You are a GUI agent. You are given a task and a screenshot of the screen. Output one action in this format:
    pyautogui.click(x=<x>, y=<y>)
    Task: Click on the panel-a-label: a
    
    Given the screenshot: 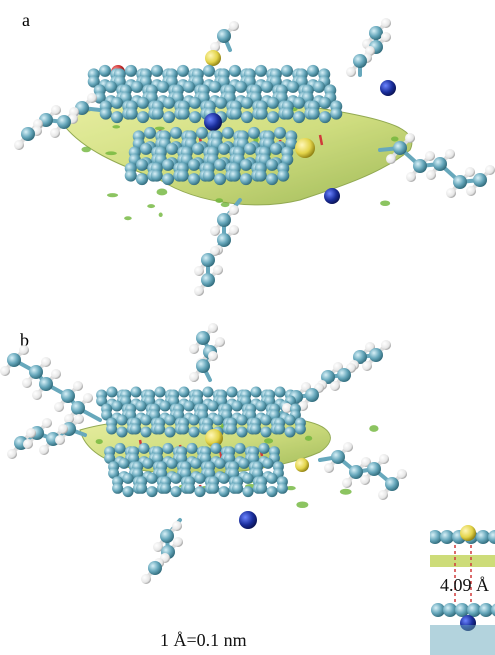 What is the action you would take?
    pyautogui.click(x=26, y=20)
    